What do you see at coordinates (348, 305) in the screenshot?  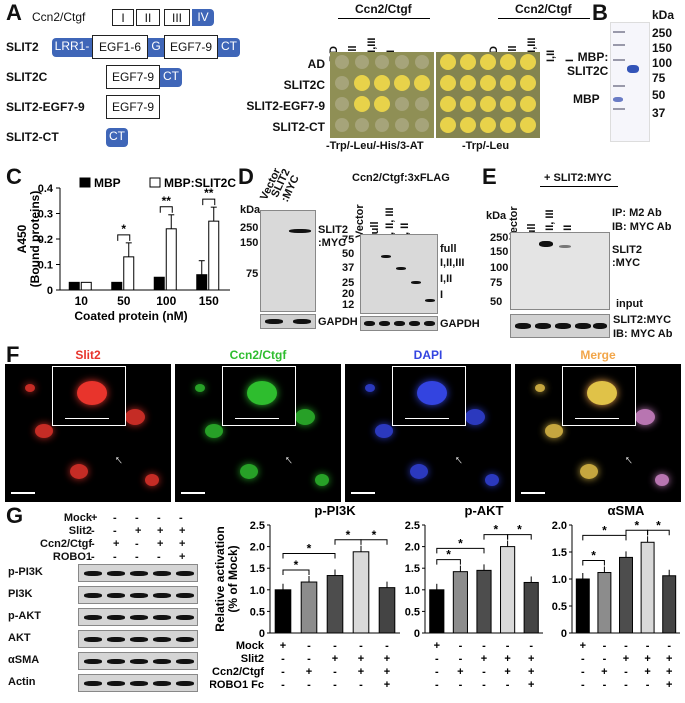 I see `d-marker2: 12` at bounding box center [348, 305].